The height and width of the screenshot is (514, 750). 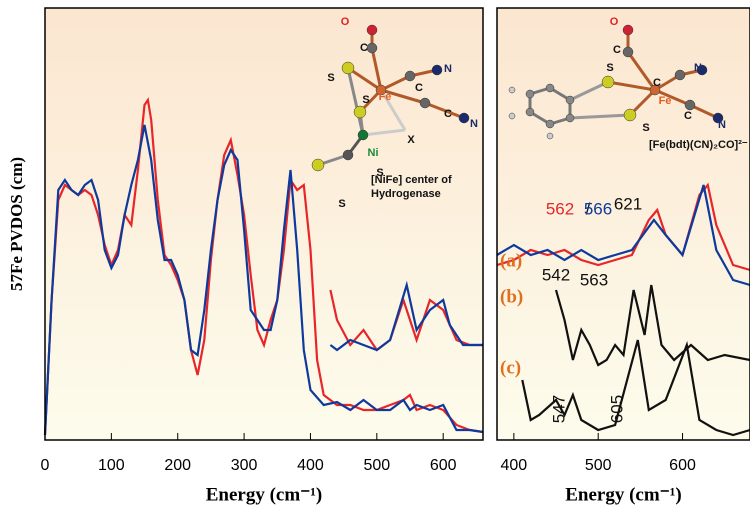 What do you see at coordinates (598, 208) in the screenshot?
I see `annotation: 566` at bounding box center [598, 208].